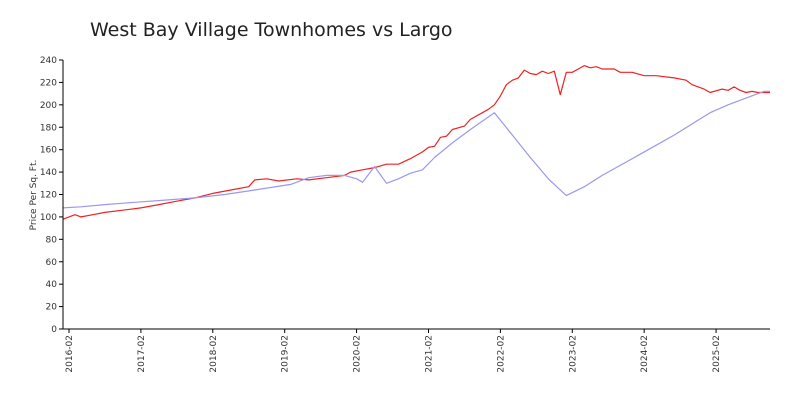 The height and width of the screenshot is (400, 800). Describe the element at coordinates (645, 354) in the screenshot. I see `x-tick-label: 2024-02` at that location.